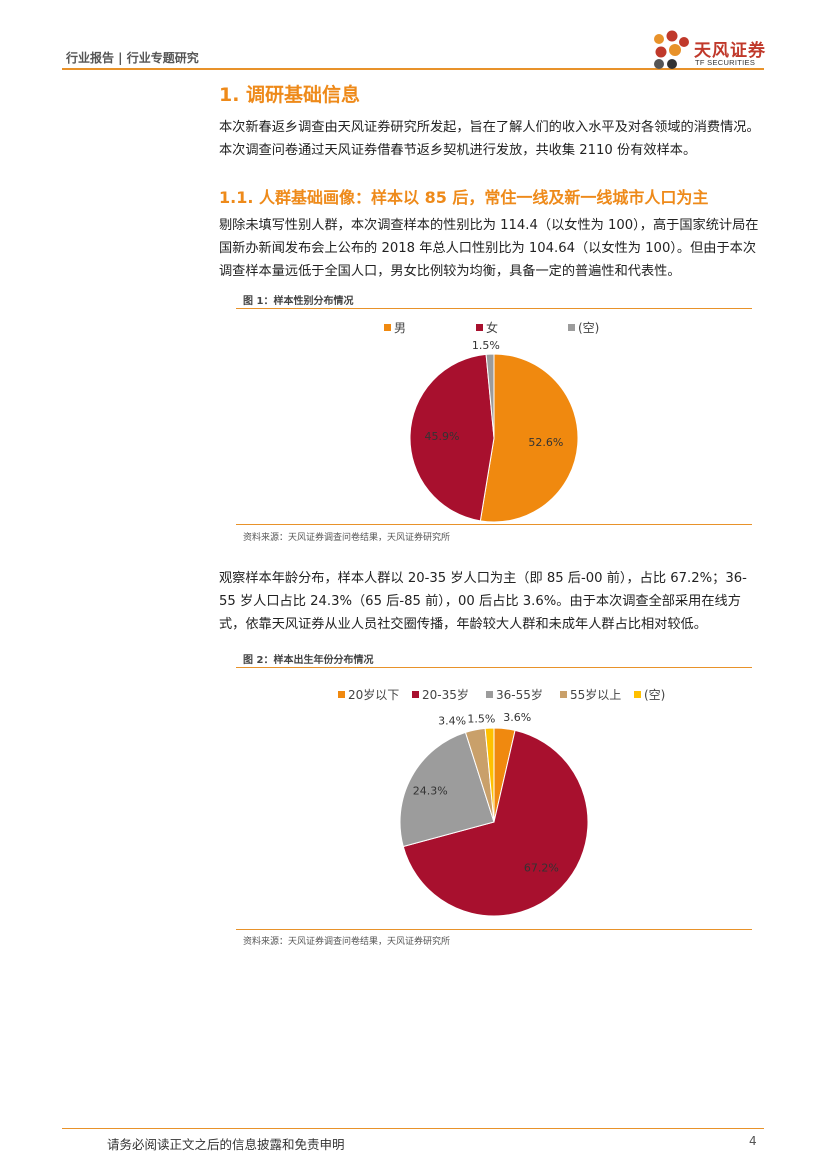 This screenshot has width=827, height=1169. What do you see at coordinates (347, 538) in the screenshot?
I see `figure1-source: 资料来源：天风证券调查问卷结果，天风证券研究所` at bounding box center [347, 538].